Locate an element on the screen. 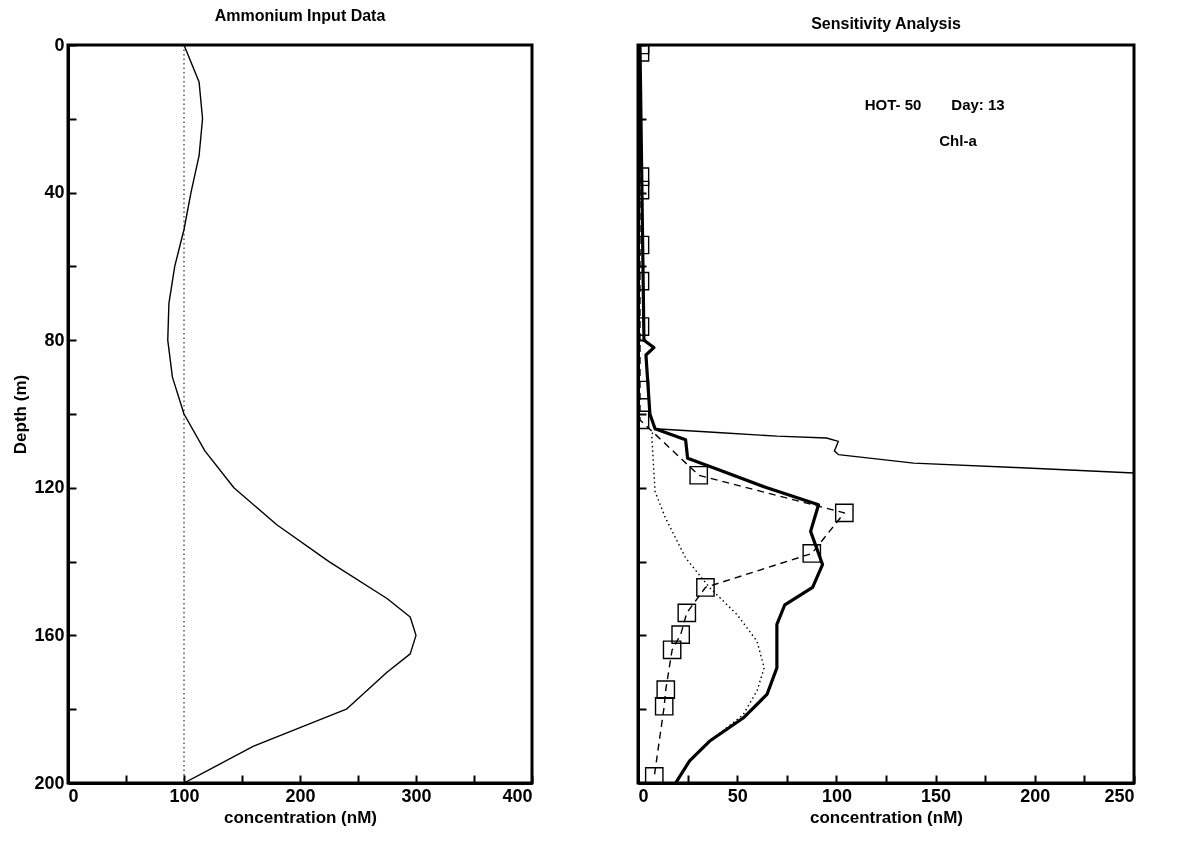 This screenshot has width=1198, height=865. y-axis-title: Depth (m) is located at coordinates (21, 414).